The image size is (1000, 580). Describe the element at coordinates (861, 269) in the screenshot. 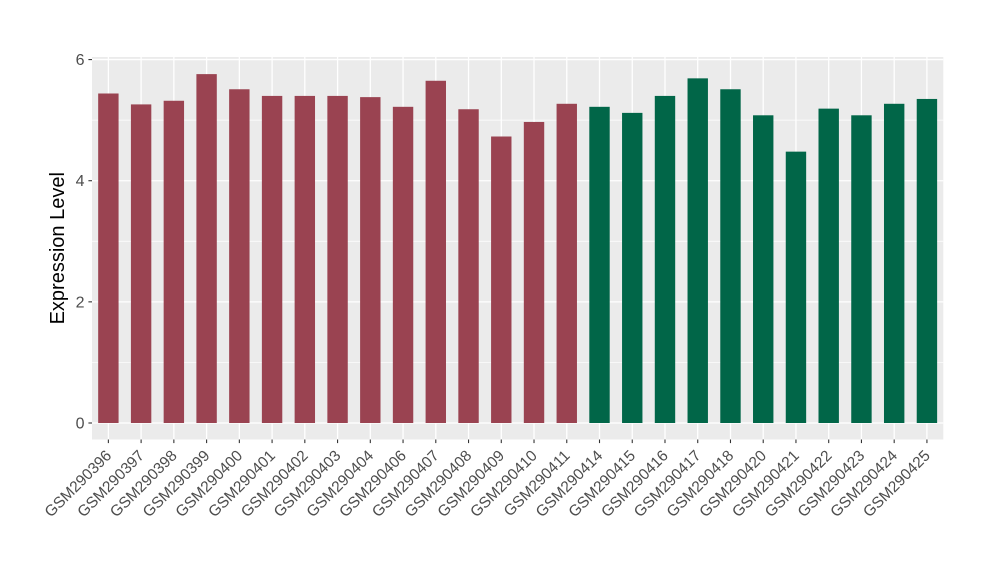

I see `bar-GSM290423` at that location.